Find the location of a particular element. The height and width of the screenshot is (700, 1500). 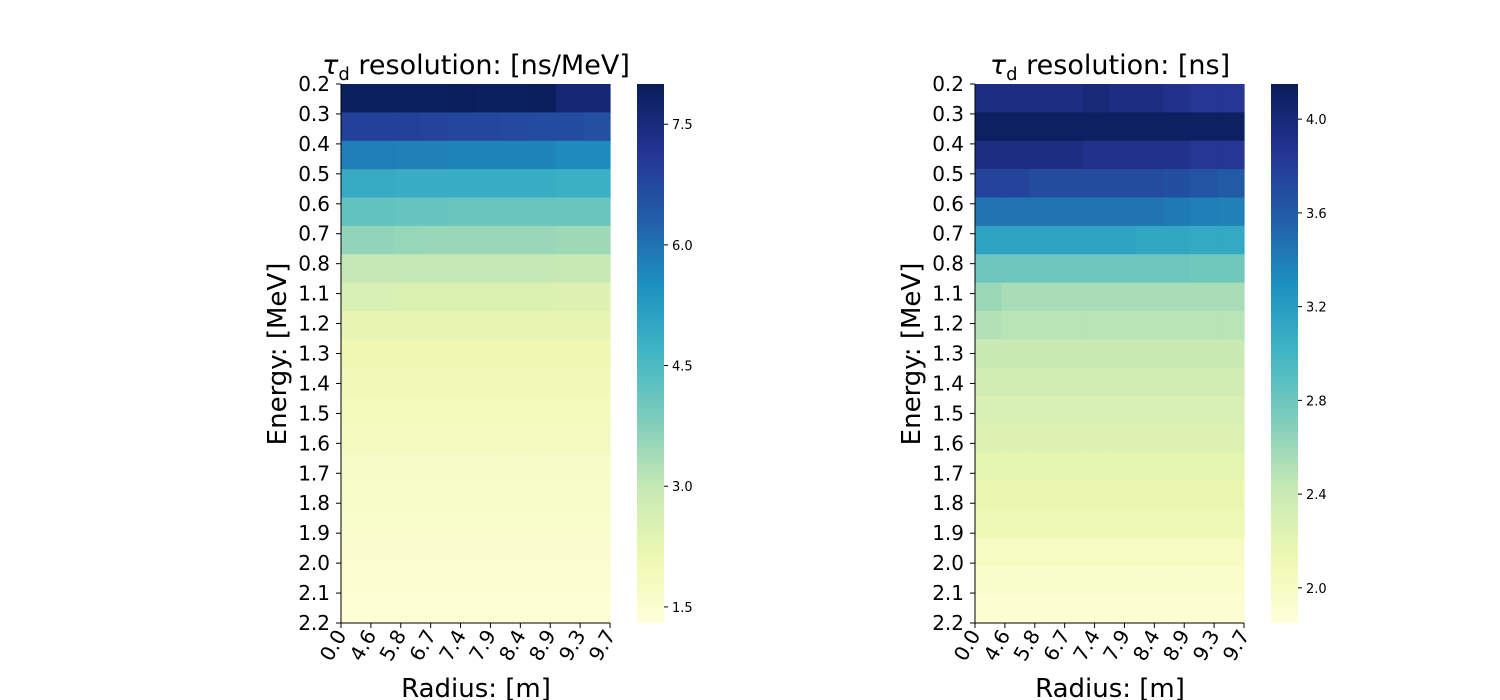

colorbar-tick-label: 2.8 is located at coordinates (1316, 401).